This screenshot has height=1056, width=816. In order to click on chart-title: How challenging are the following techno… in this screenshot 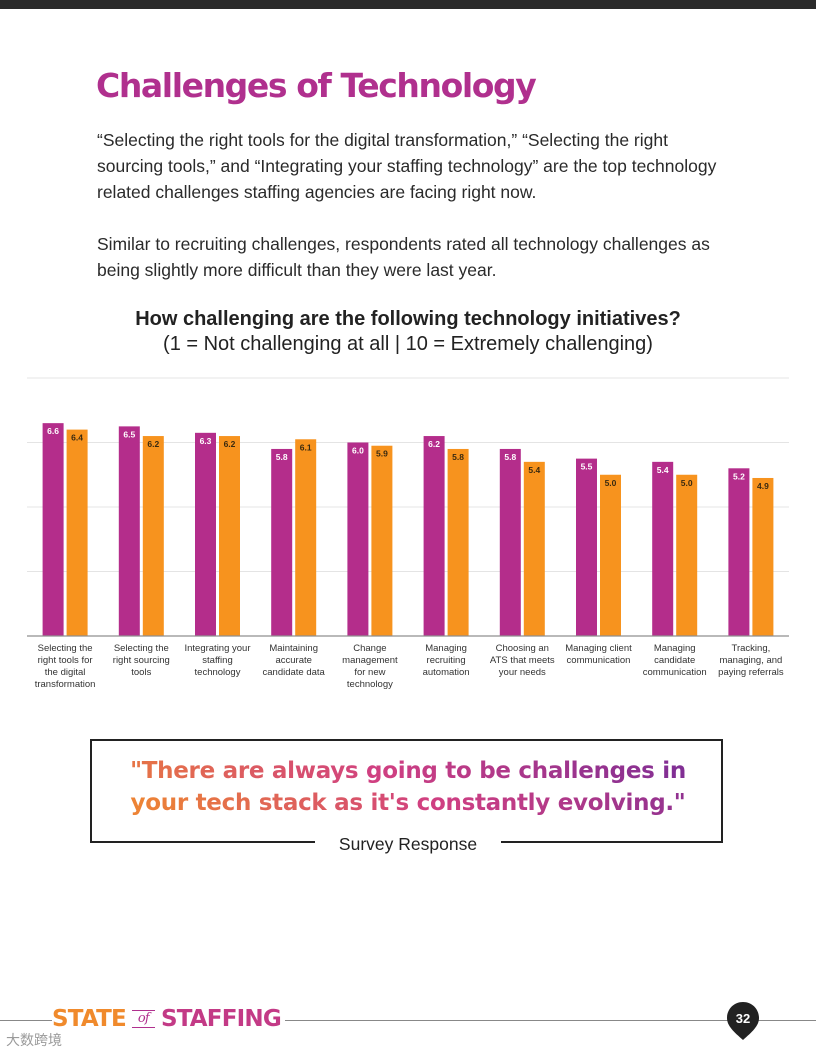, I will do `click(408, 319)`.